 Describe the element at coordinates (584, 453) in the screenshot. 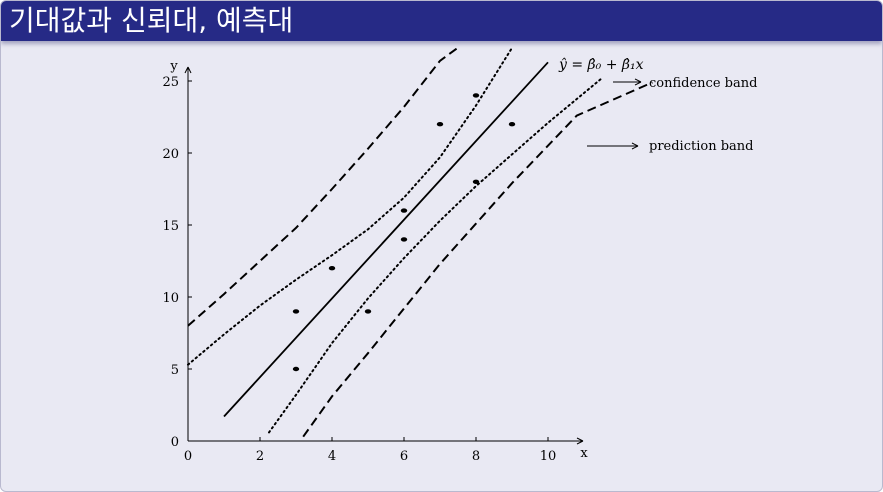

I see `x-axis-label: x` at that location.